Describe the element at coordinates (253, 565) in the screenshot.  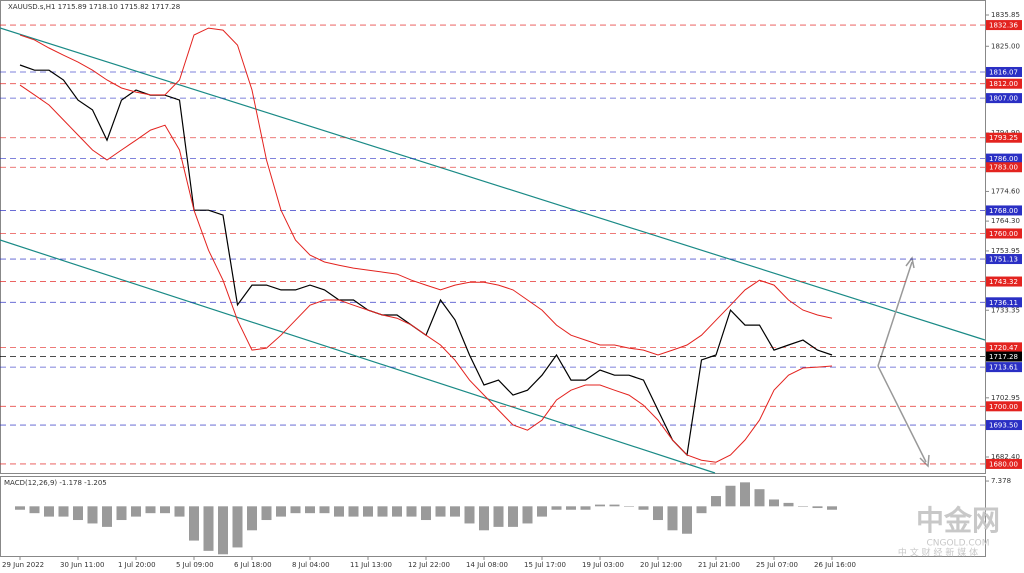
I see `x-tick-label: 6 Jul 18:00` at that location.